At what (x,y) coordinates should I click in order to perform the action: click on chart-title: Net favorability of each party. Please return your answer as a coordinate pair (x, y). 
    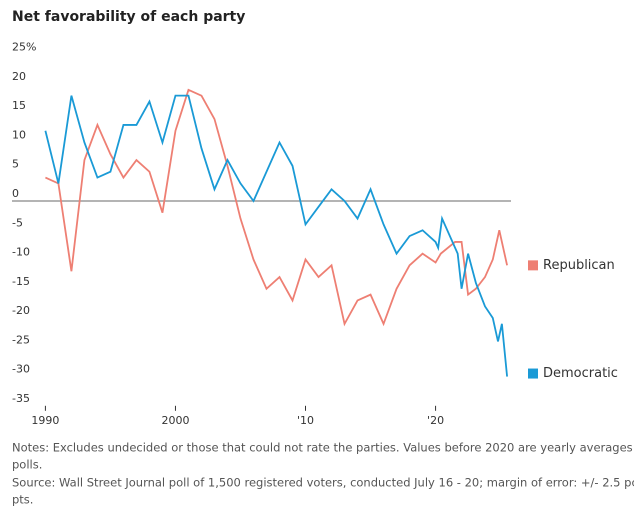
    Looking at the image, I should click on (128, 17).